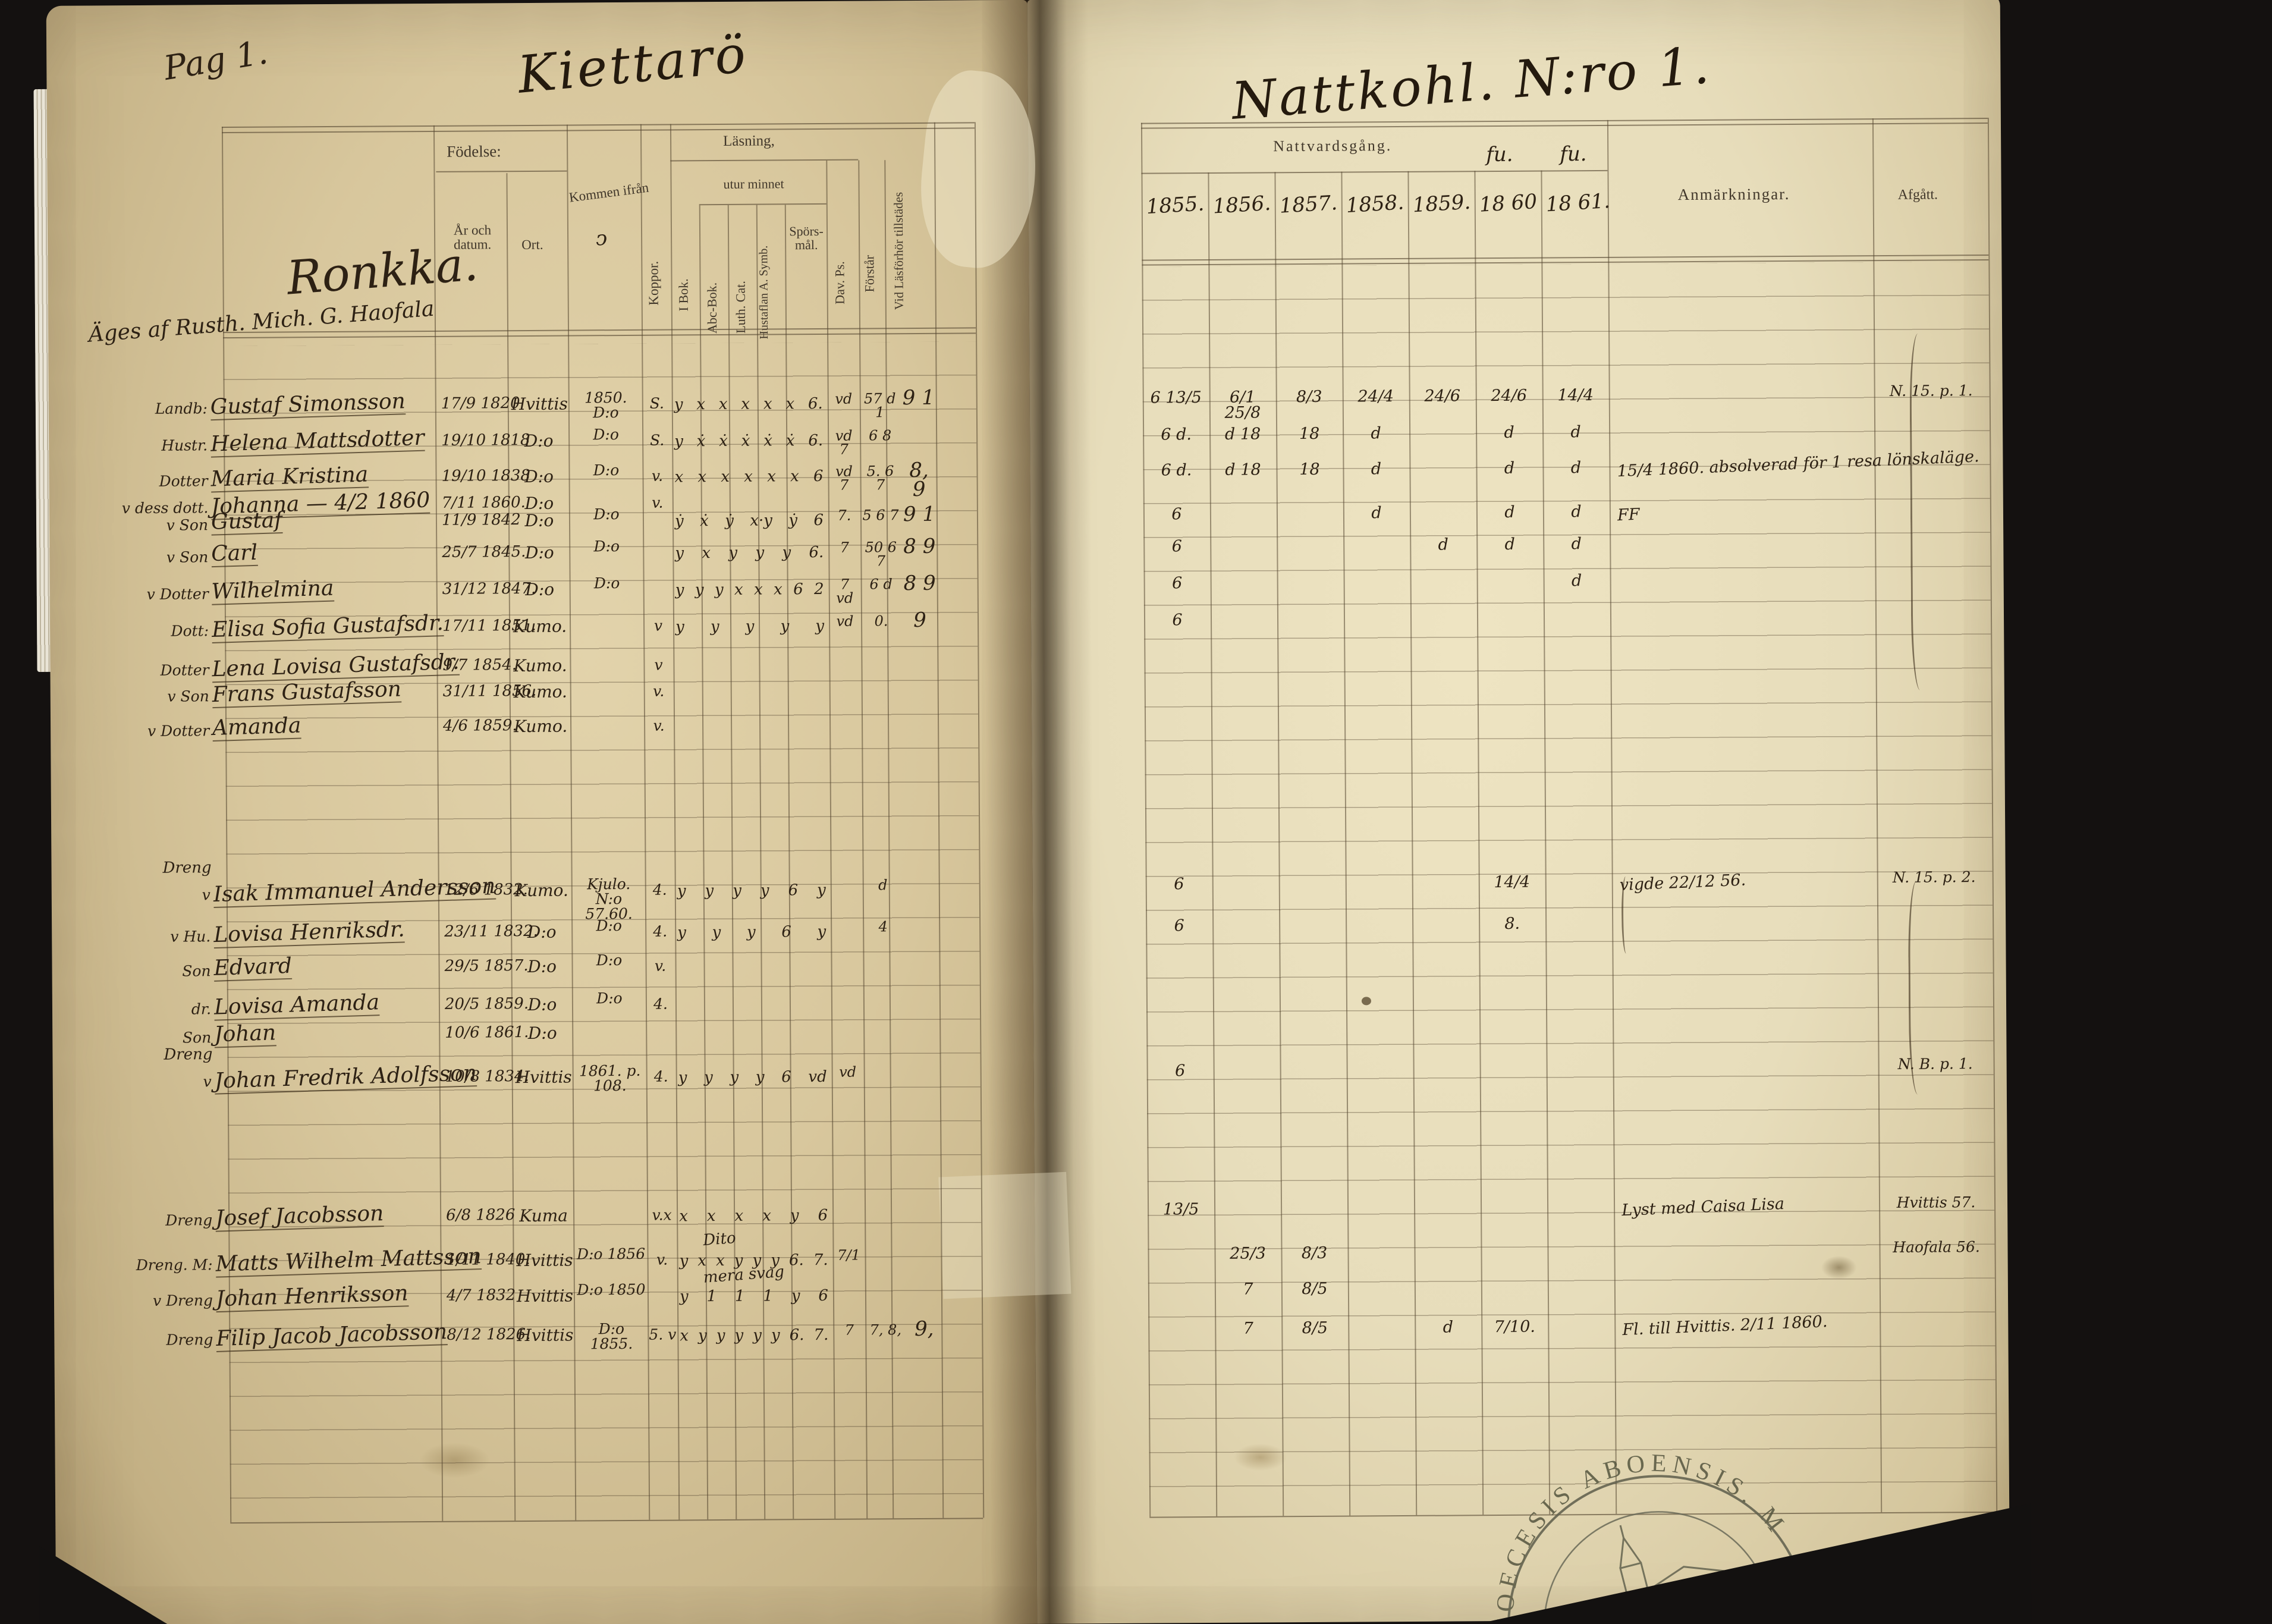  I want to click on person-name: Carl, so click(234, 553).